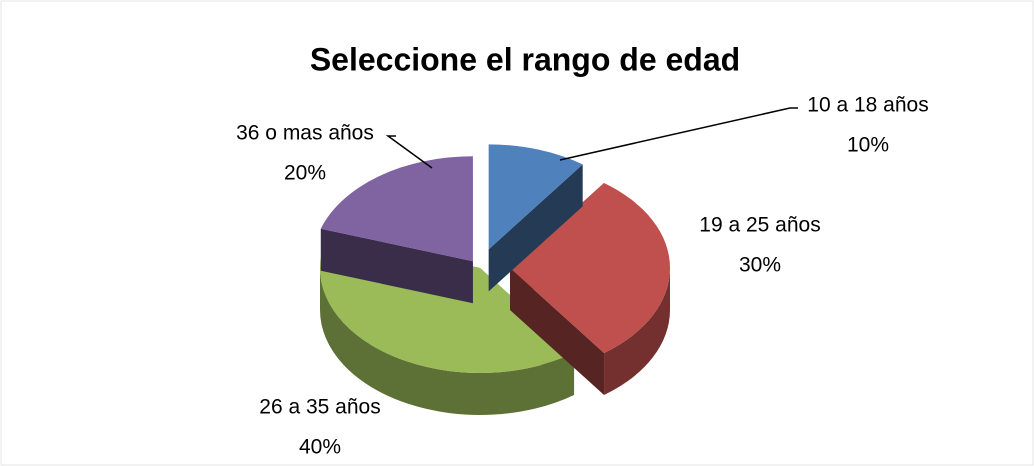 This screenshot has height=466, width=1034. What do you see at coordinates (319, 407) in the screenshot?
I see `category-label: 26 a 35 años` at bounding box center [319, 407].